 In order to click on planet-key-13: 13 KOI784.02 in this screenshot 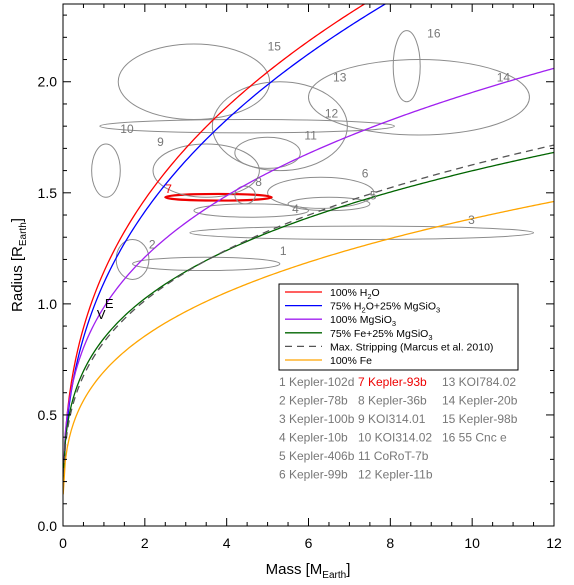, I will do `click(479, 382)`.